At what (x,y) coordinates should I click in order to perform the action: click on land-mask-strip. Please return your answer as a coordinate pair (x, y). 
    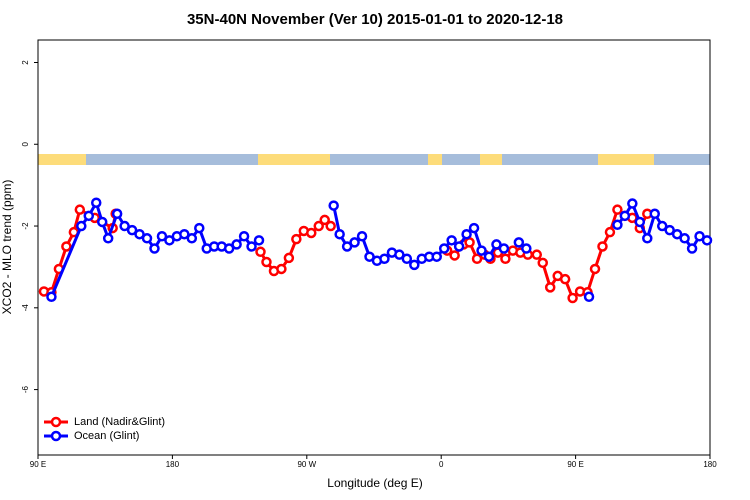
    Looking at the image, I should click on (374, 159).